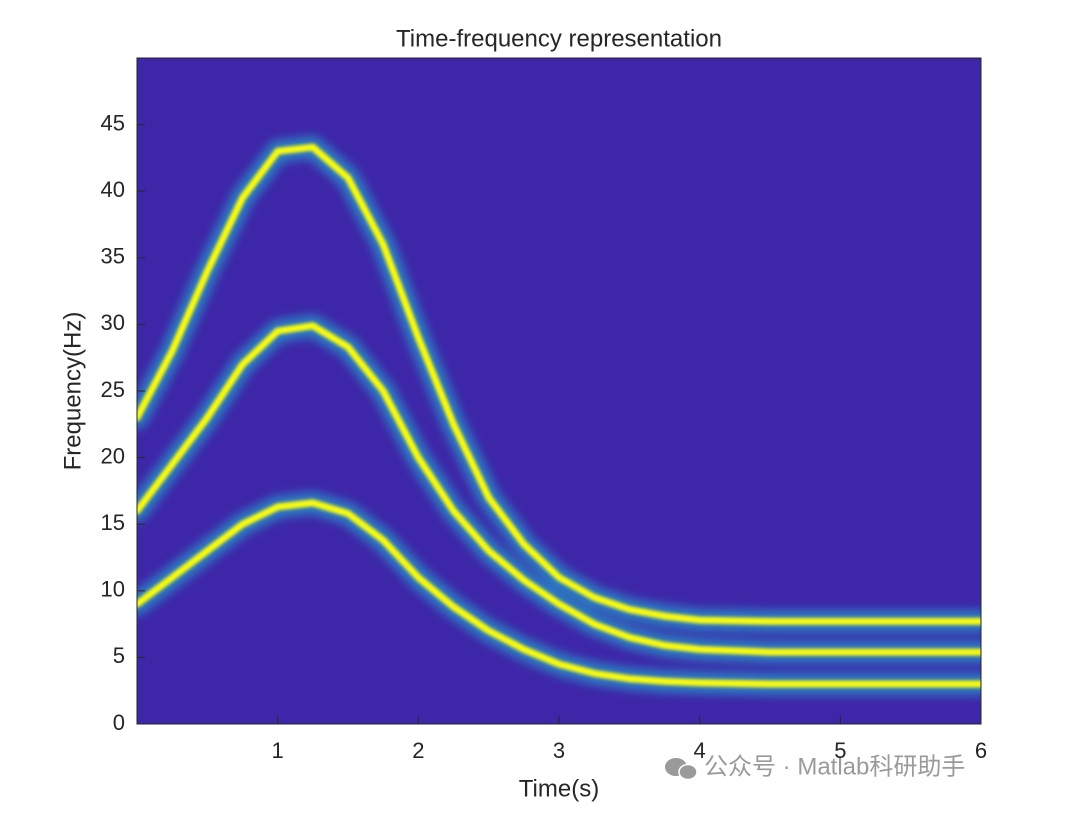 This screenshot has width=1080, height=815. Describe the element at coordinates (113, 522) in the screenshot. I see `y-tick-label: 15` at that location.